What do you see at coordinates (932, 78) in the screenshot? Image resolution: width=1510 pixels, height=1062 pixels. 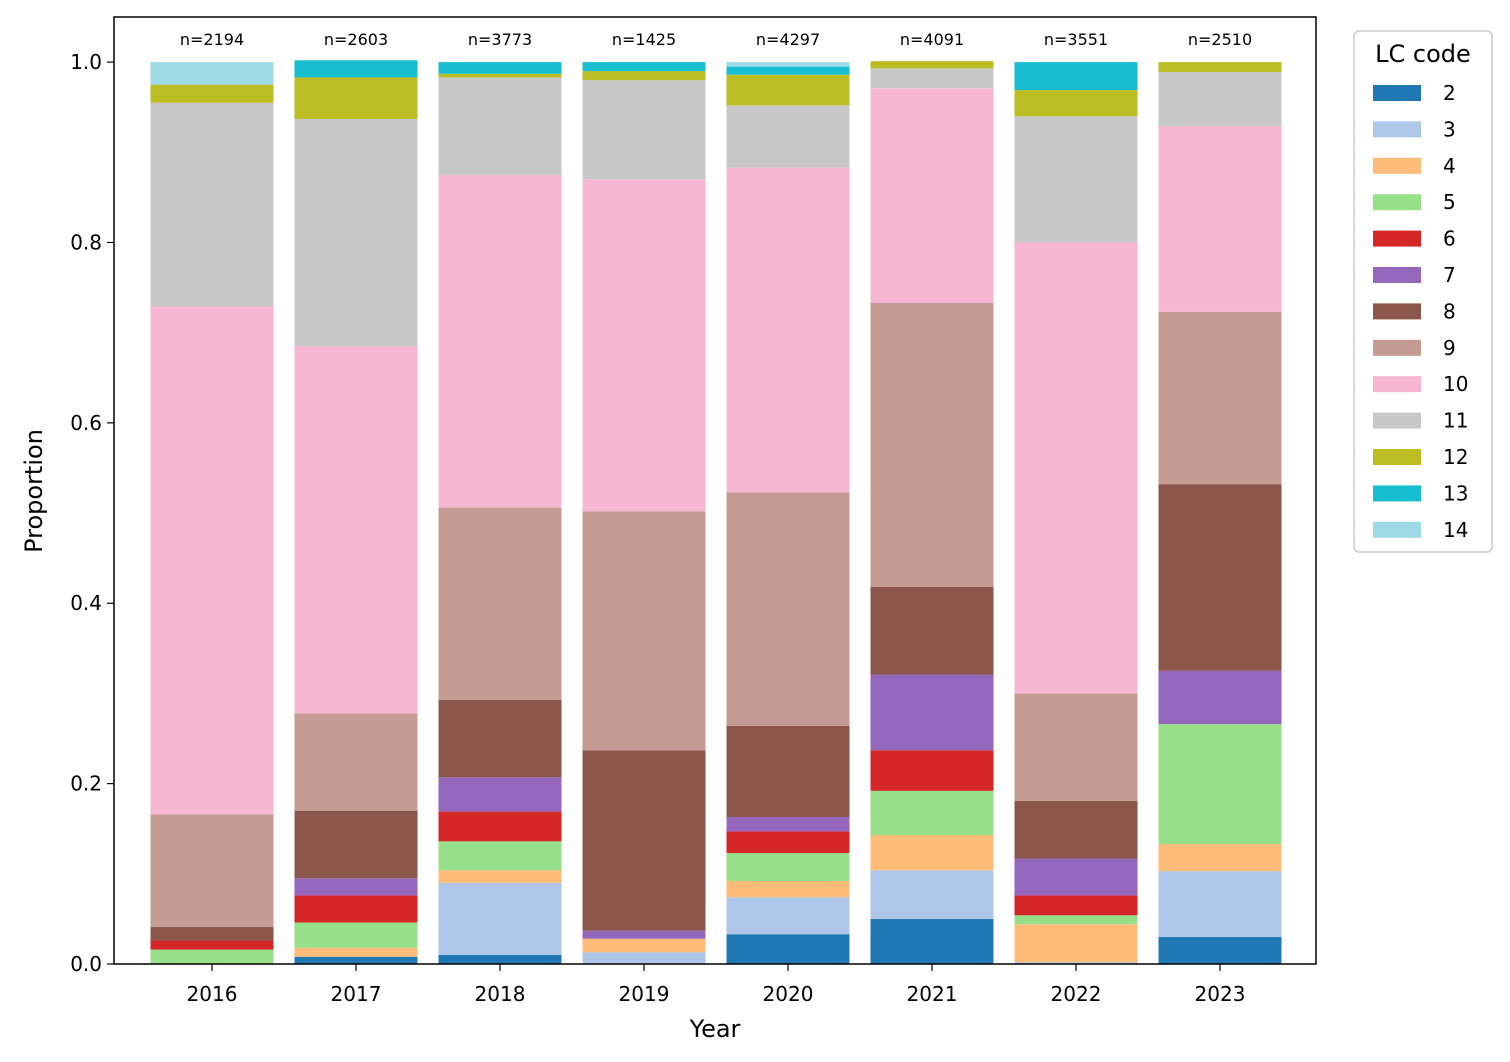 I see `bar-2021-lc11` at bounding box center [932, 78].